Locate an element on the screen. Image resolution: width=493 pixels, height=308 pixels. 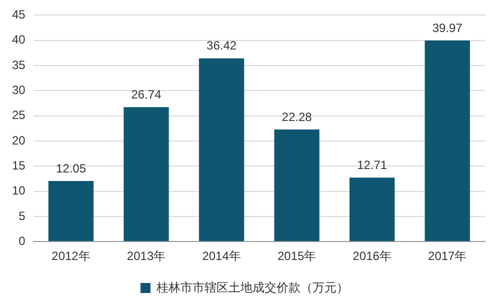
y-tick-label: 25 is located at coordinates (19, 115).